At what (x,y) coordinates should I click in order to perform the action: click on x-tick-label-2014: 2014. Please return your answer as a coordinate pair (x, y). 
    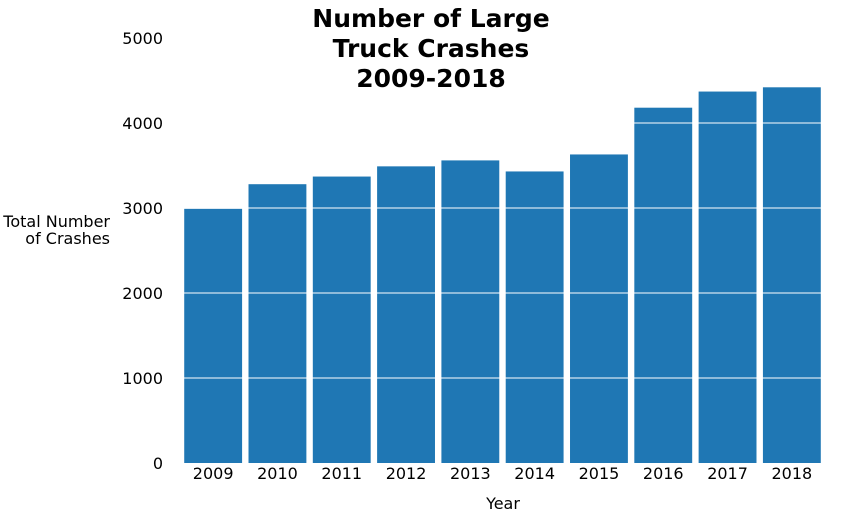
    Looking at the image, I should click on (534, 473).